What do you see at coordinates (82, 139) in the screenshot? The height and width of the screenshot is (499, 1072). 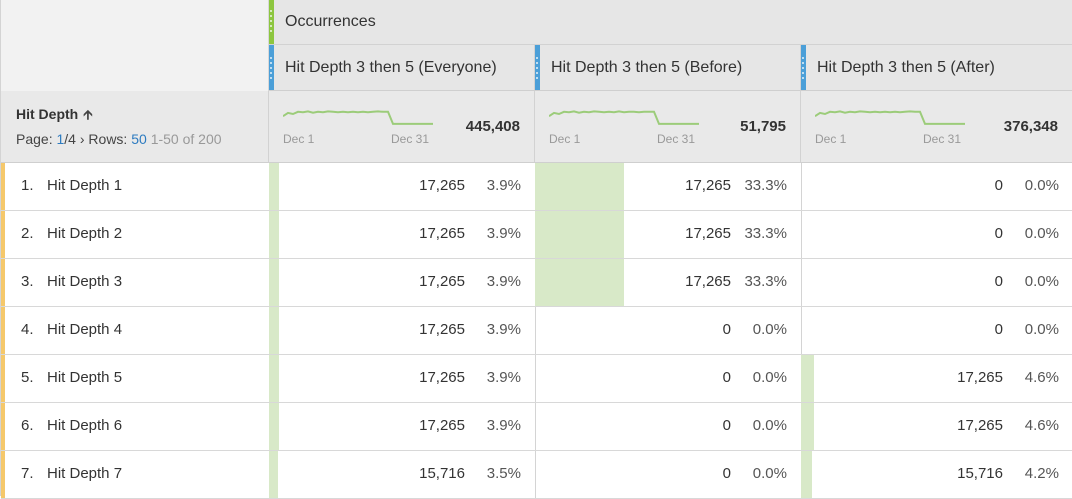 I see `chevron-right-icon: ›` at bounding box center [82, 139].